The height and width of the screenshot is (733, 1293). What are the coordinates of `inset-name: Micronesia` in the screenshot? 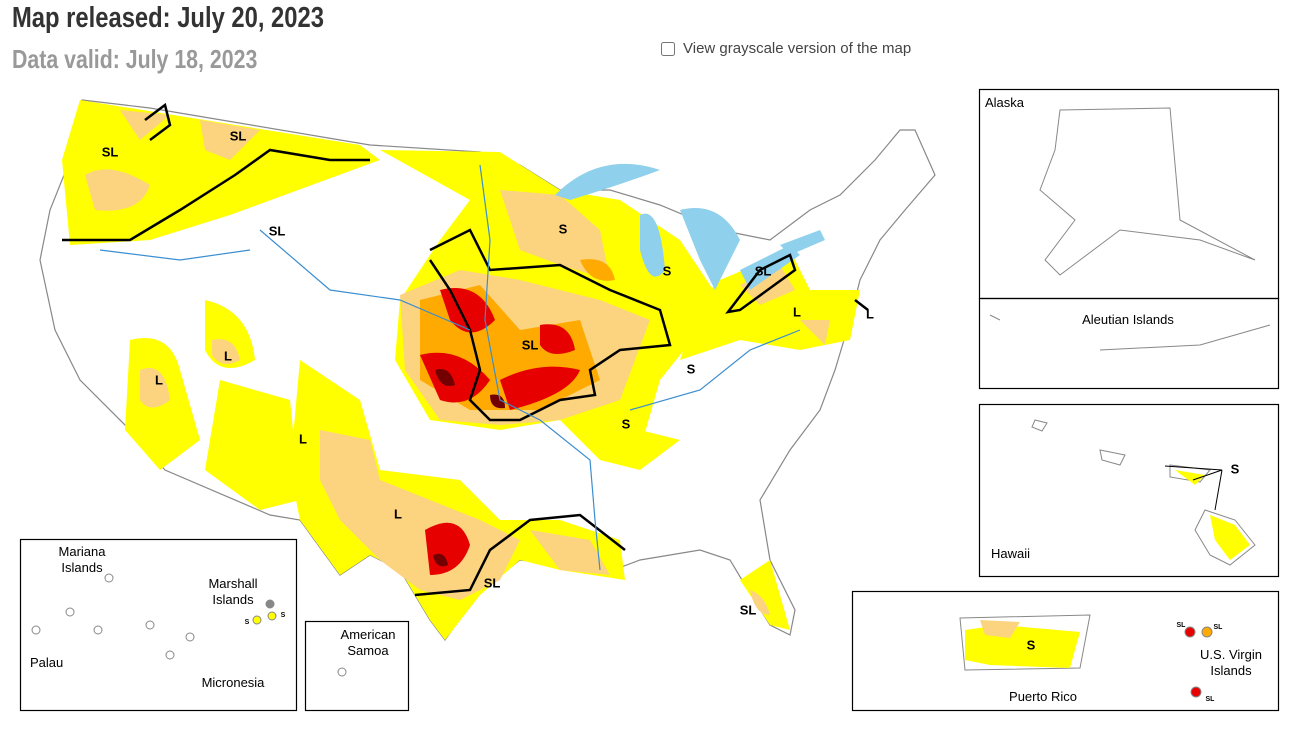 It's located at (234, 682).